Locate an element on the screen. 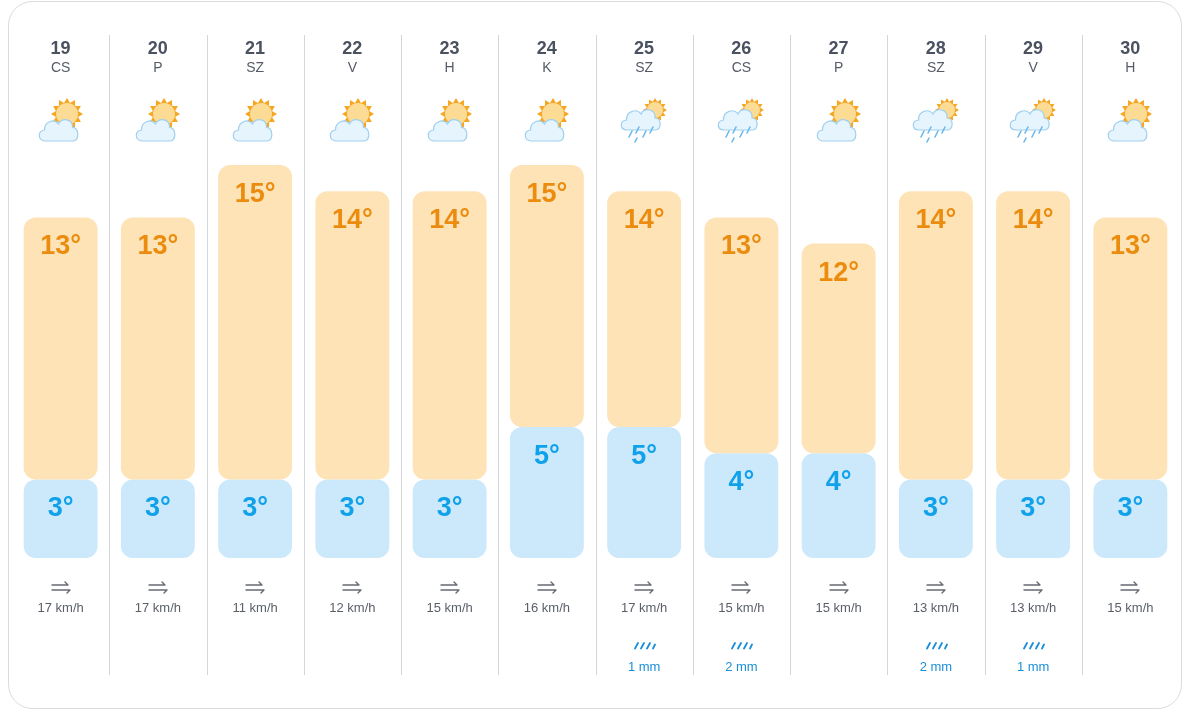  text: 13 km/h 1 mm is located at coordinates (1033, 637).